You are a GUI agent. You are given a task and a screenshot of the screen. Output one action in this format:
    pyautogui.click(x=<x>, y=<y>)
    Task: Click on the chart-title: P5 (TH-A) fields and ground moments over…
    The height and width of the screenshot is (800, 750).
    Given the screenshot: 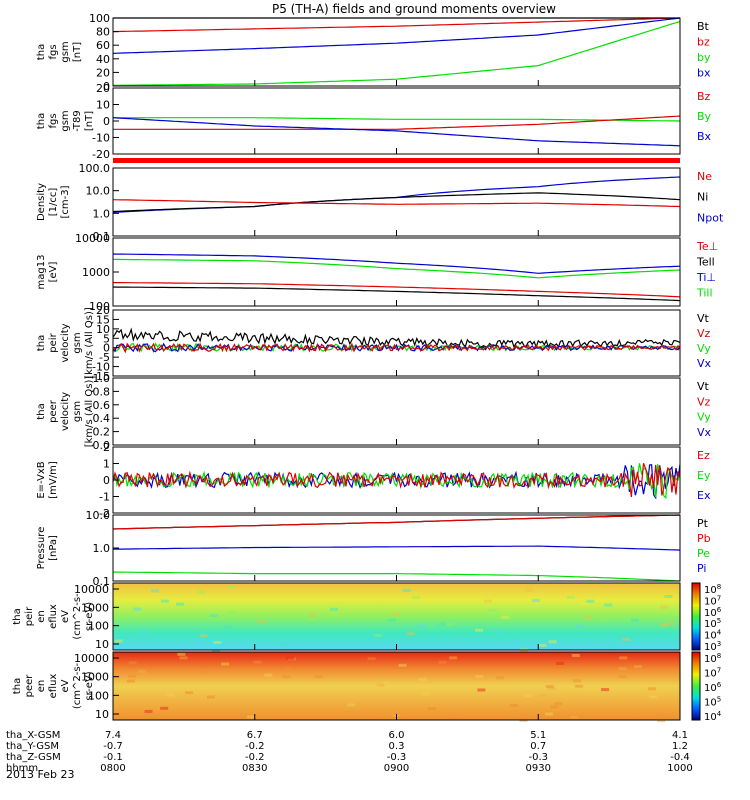 What is the action you would take?
    pyautogui.click(x=414, y=9)
    